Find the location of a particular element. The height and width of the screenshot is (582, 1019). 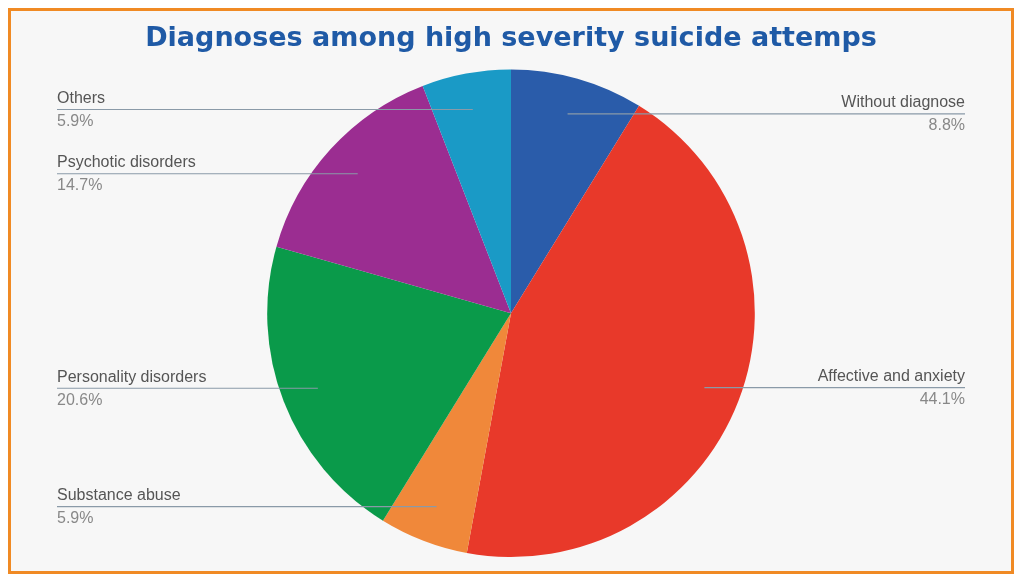

data-label: 14.7% is located at coordinates (80, 185).